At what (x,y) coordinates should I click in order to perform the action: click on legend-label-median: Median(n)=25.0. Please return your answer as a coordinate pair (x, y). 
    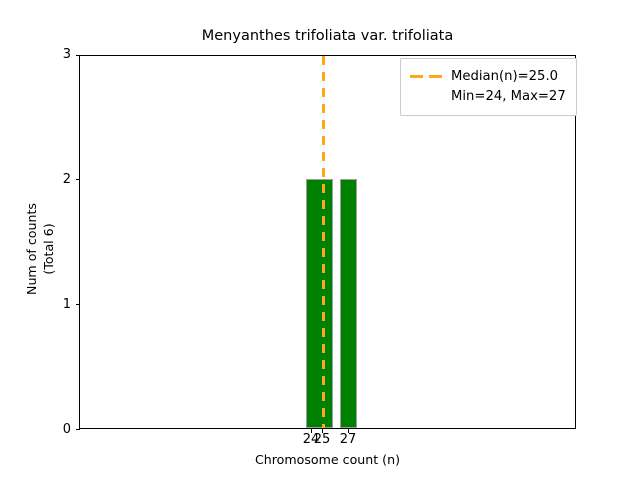
    Looking at the image, I should click on (505, 76).